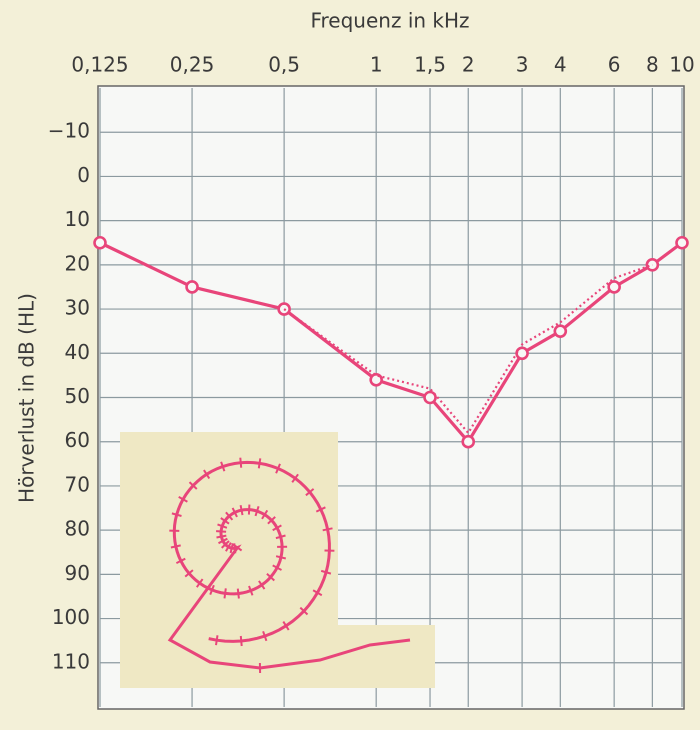  What do you see at coordinates (77, 219) in the screenshot?
I see `y-tick-label: 10` at bounding box center [77, 219].